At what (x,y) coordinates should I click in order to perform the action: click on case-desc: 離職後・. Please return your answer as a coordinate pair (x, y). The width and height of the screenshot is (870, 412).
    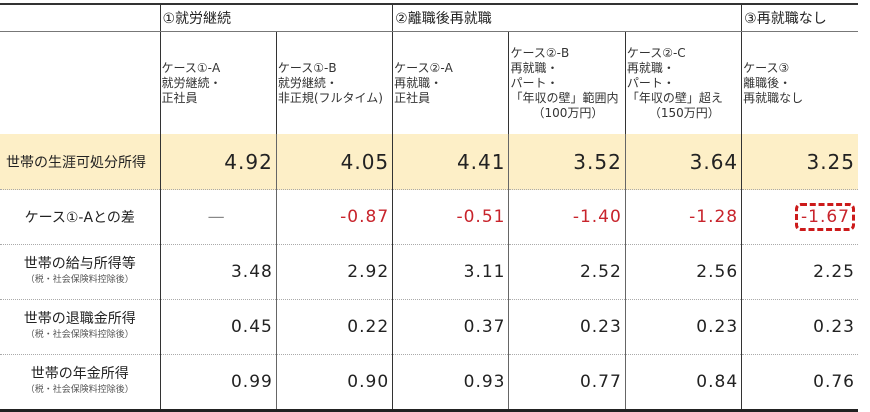
    Looking at the image, I should click on (767, 82).